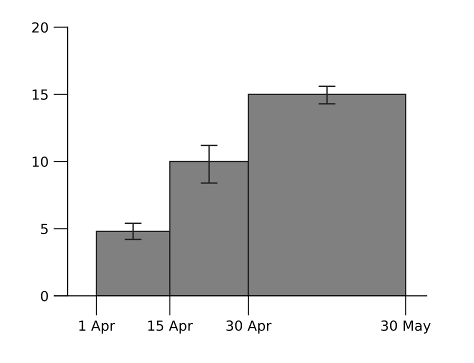 The image size is (474, 363). Describe the element at coordinates (249, 327) in the screenshot. I see `x-tick-label: 30 Apr` at that location.